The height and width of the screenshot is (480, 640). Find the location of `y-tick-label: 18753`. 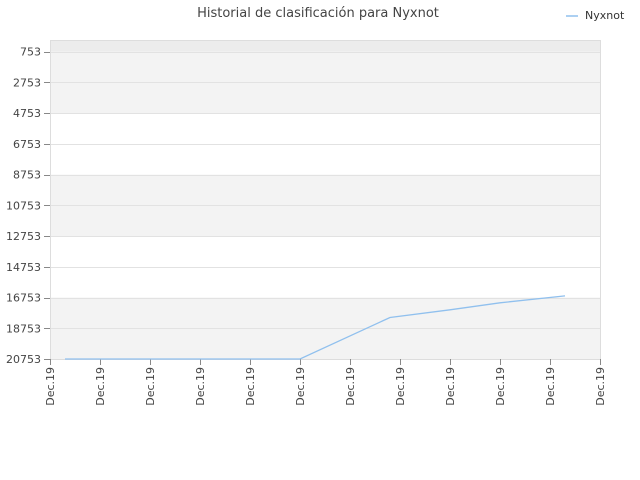

y-tick-label: 18753 is located at coordinates (23, 328).